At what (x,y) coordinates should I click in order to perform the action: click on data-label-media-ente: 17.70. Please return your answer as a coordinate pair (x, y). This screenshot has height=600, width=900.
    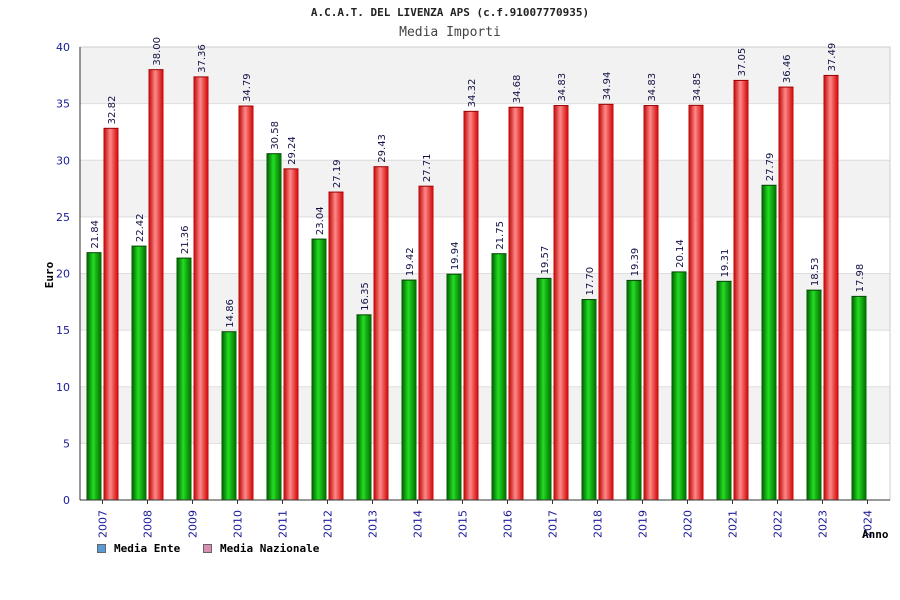
    Looking at the image, I should click on (590, 281).